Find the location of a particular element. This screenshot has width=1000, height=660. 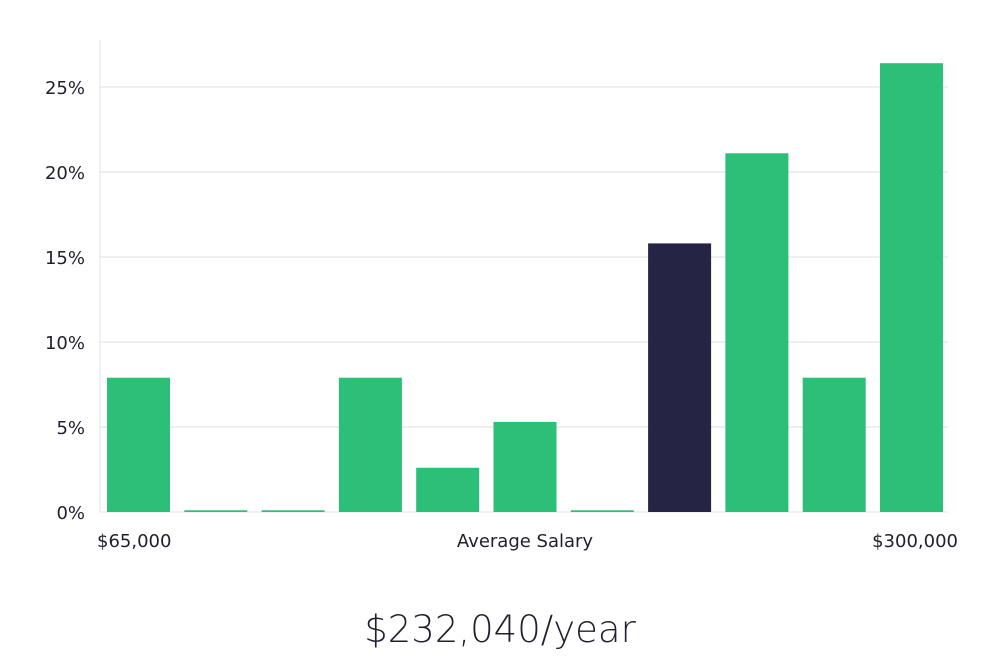

x-axis-title: Average Salary is located at coordinates (525, 541).